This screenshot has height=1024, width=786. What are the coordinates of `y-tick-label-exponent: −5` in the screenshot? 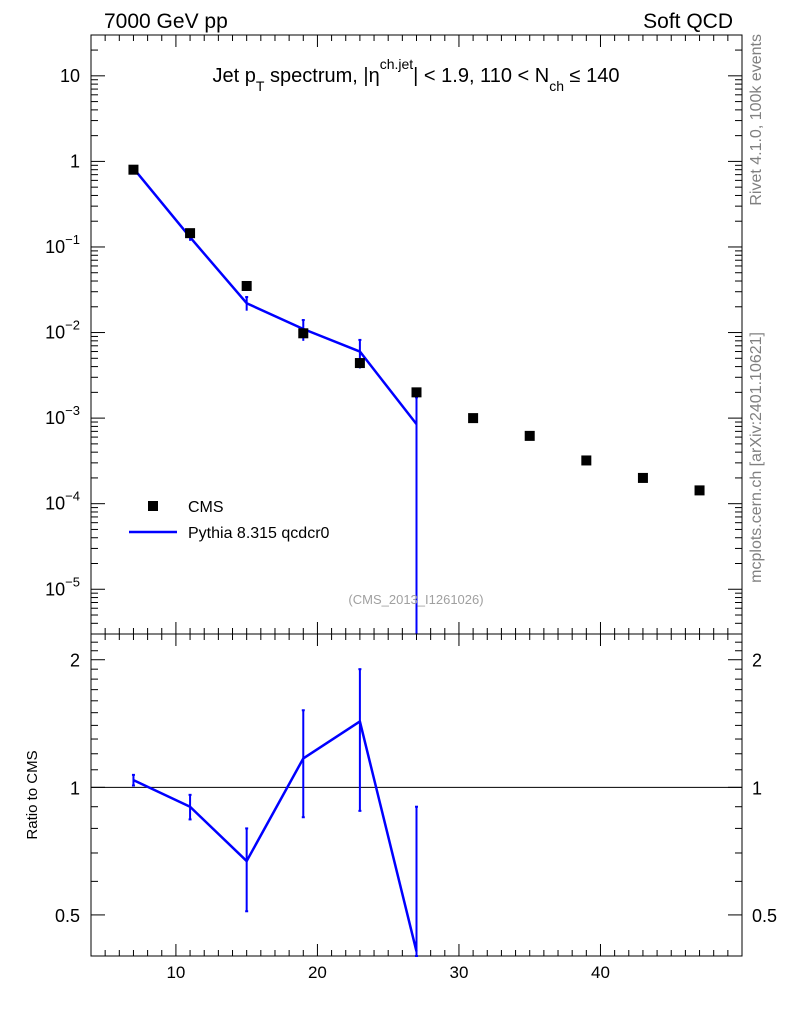 It's located at (72, 581).